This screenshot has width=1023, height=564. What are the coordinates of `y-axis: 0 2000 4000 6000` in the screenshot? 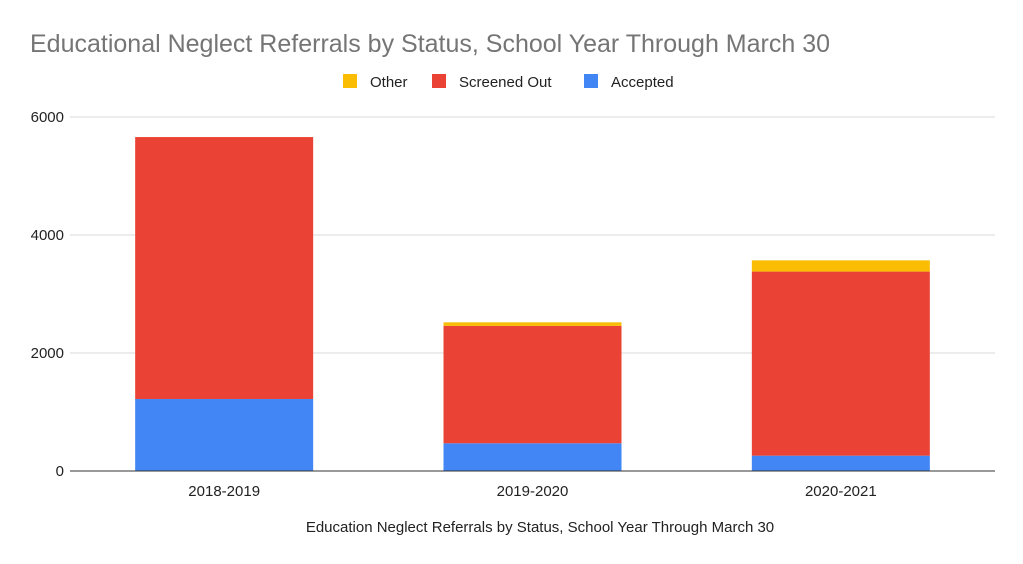 It's located at (47, 294).